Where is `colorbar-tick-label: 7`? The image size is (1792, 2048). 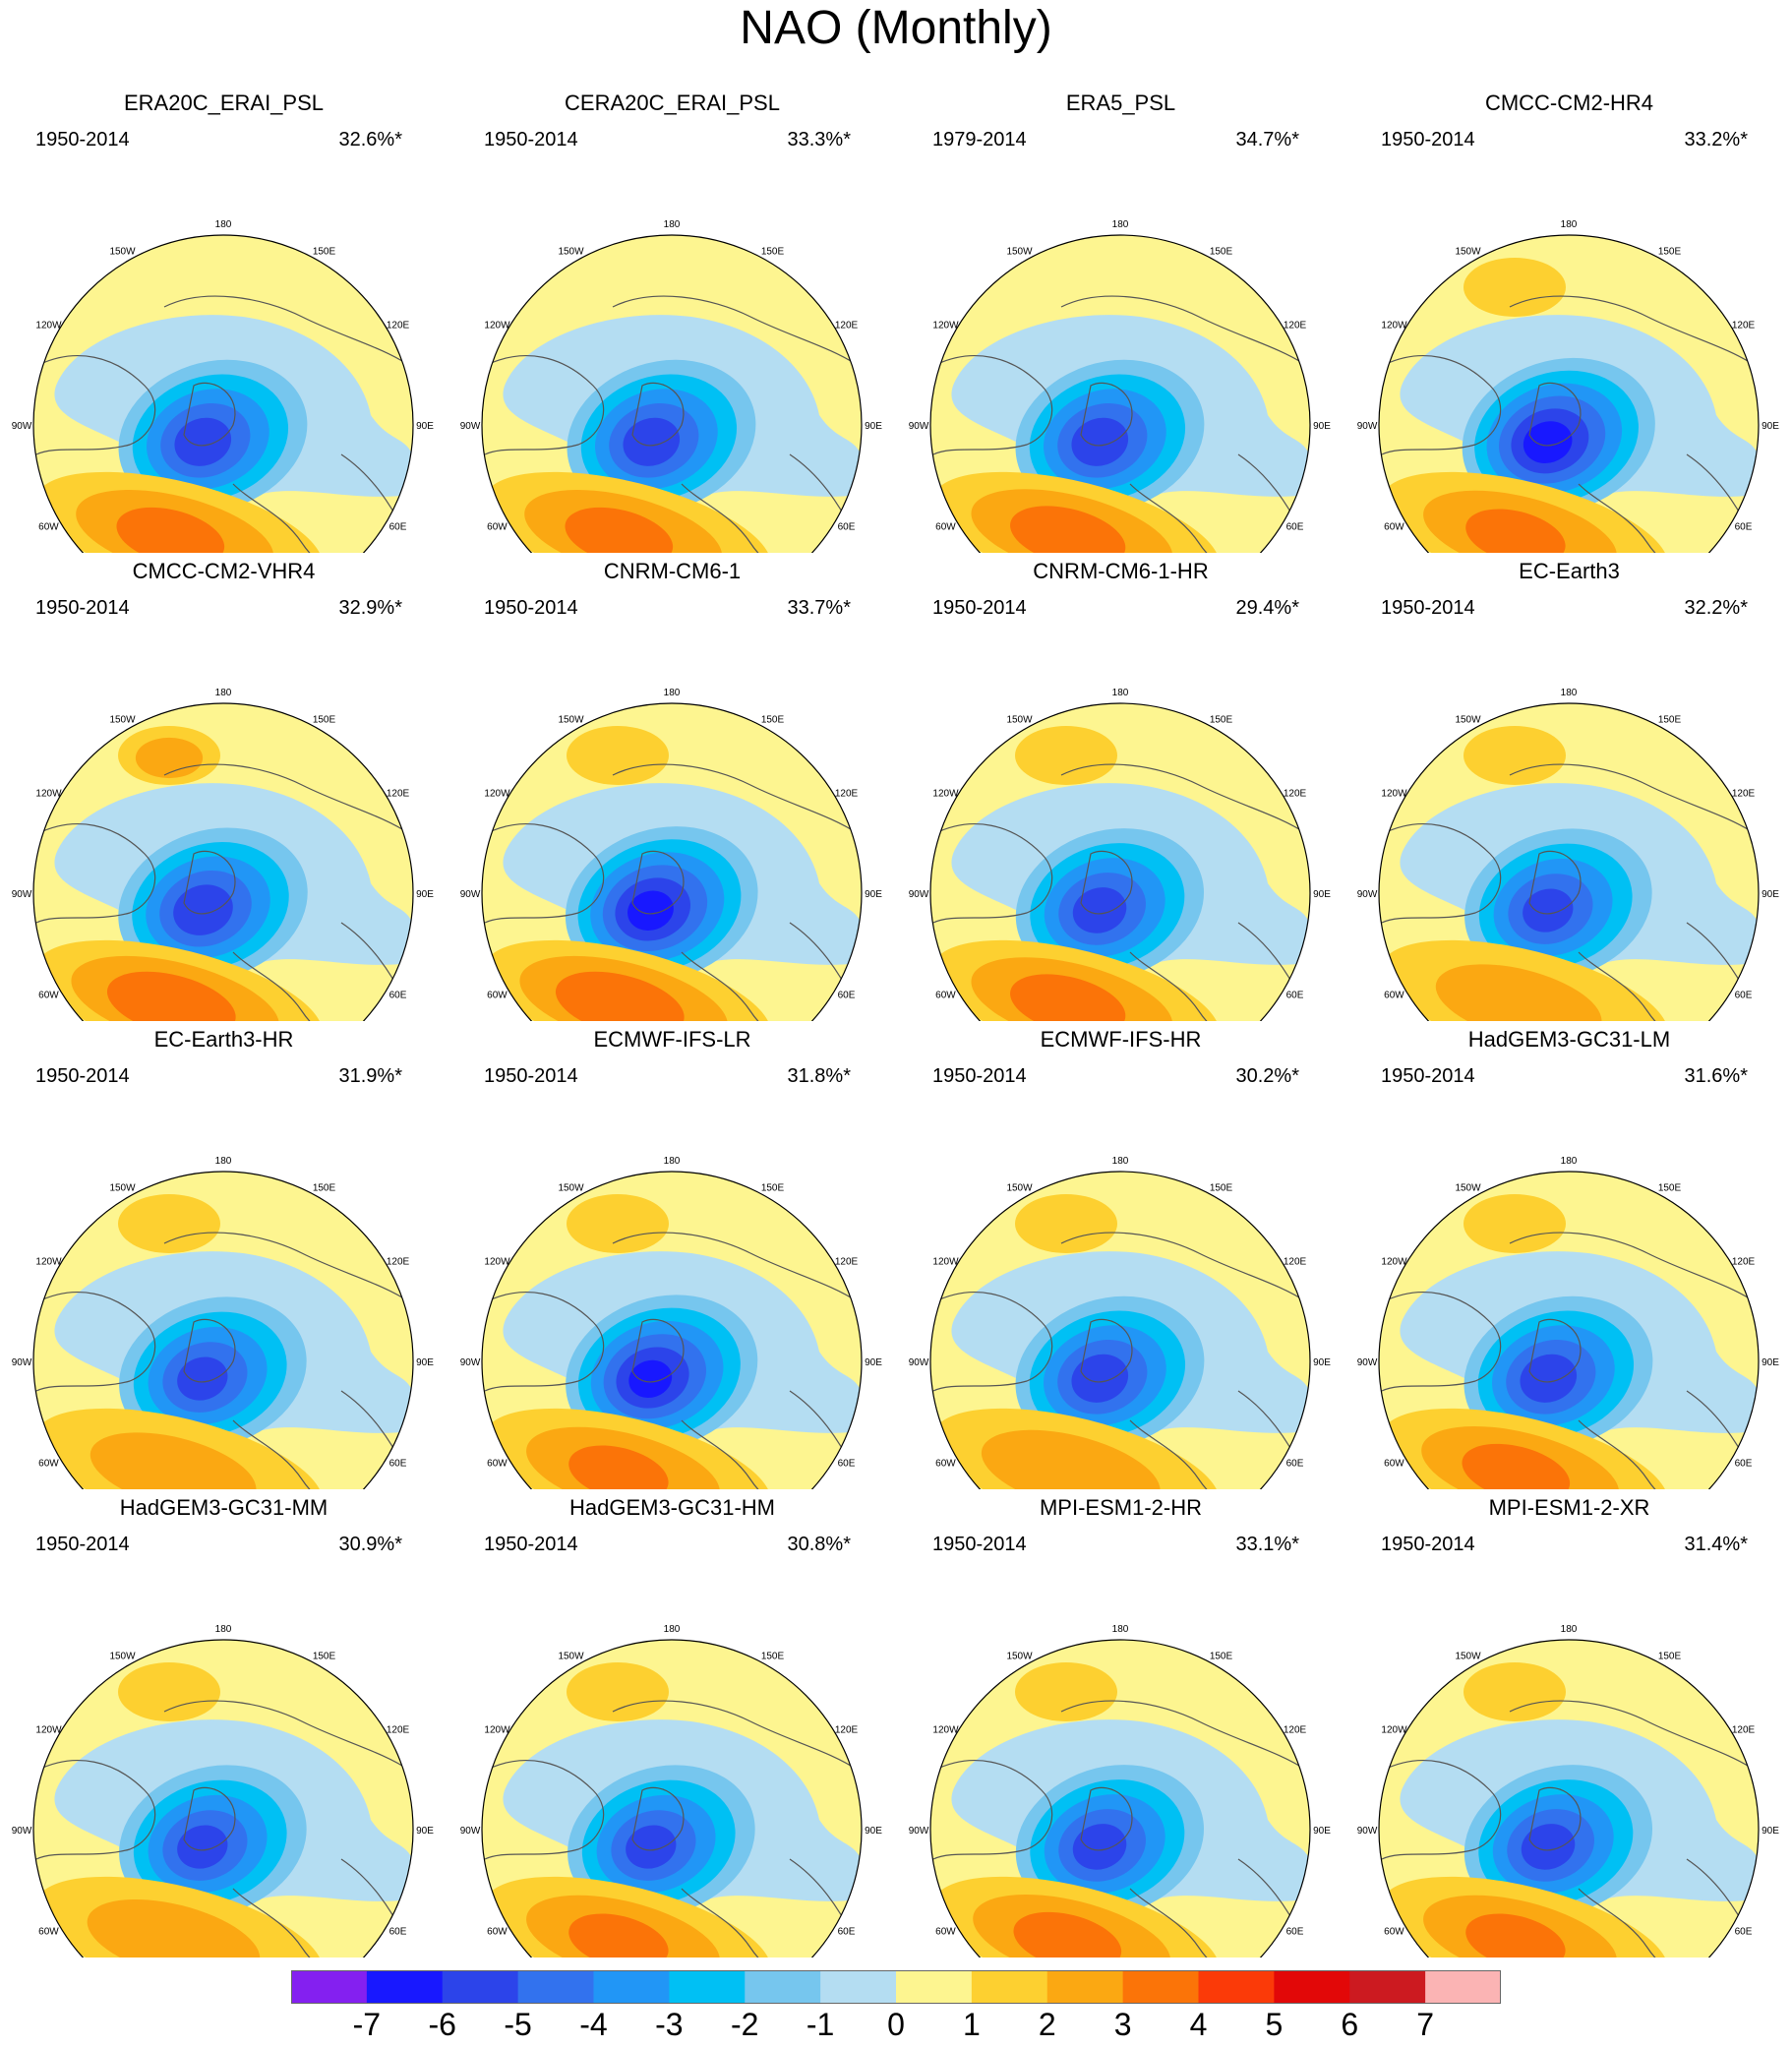
colorbar-tick-label: 7 is located at coordinates (1425, 2024).